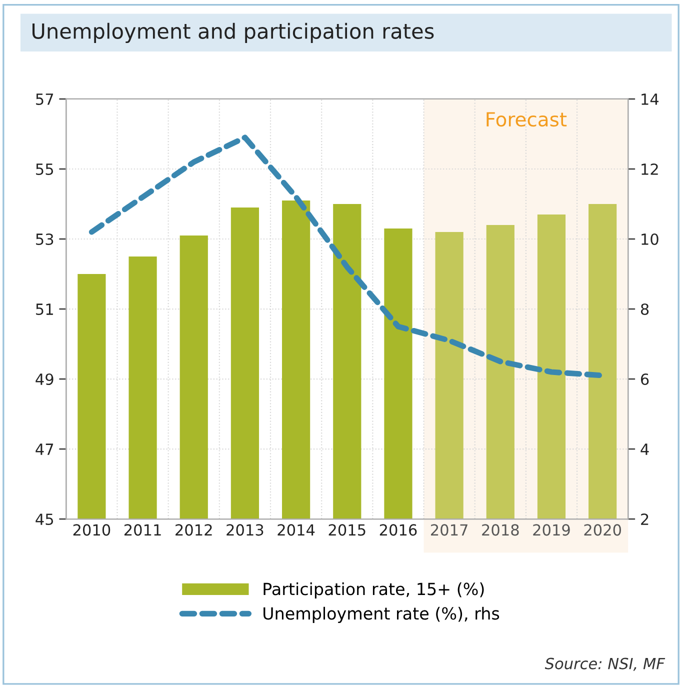 The width and height of the screenshot is (682, 686). Describe the element at coordinates (603, 530) in the screenshot. I see `x-tick-label: 2020` at that location.